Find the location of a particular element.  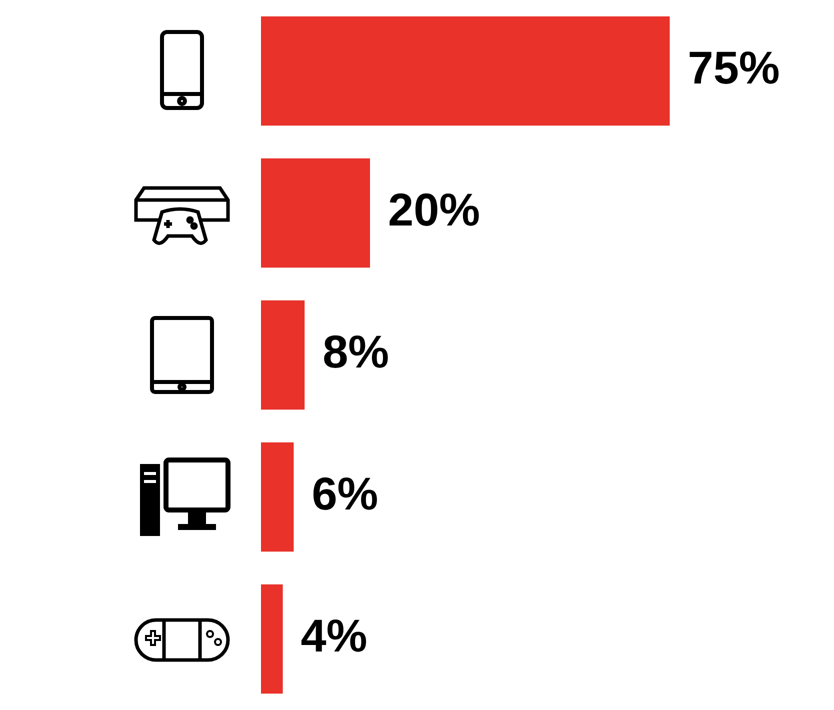

data-label: 20% is located at coordinates (434, 210).